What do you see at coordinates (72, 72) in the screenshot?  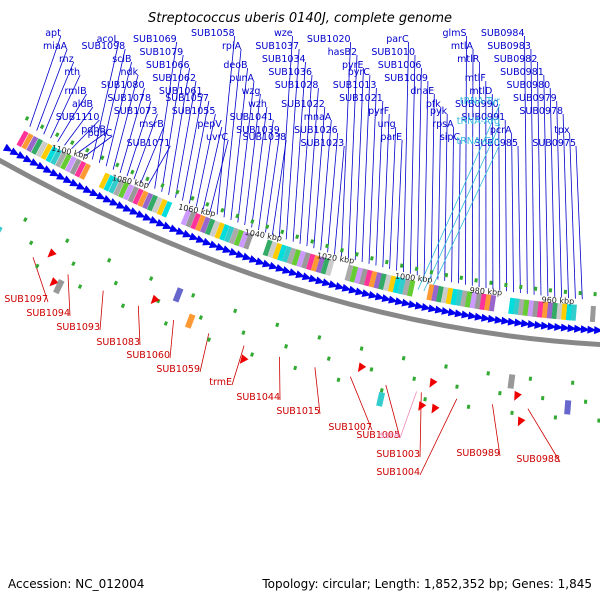 I see `forward-gene-label: nth` at bounding box center [72, 72].